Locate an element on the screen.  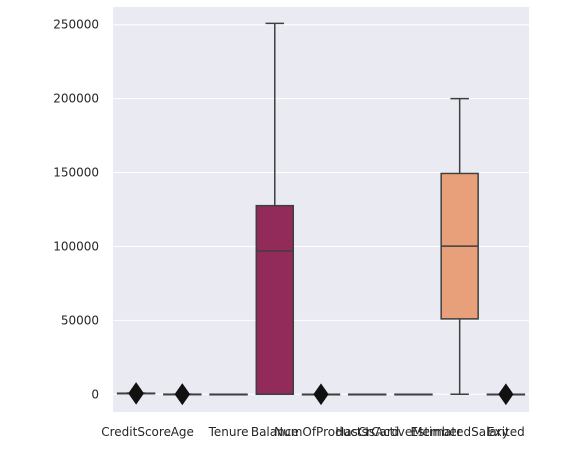
x-tick-label: Exited is located at coordinates (506, 432).